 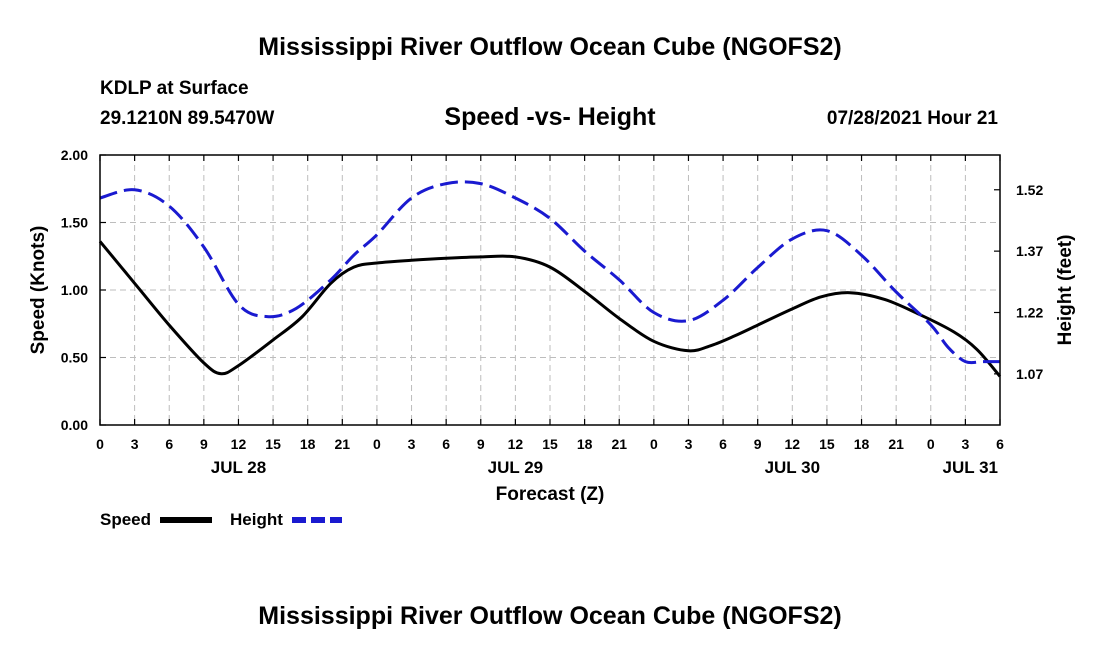 I want to click on y-left-tick-label: 1.00, so click(x=74, y=290).